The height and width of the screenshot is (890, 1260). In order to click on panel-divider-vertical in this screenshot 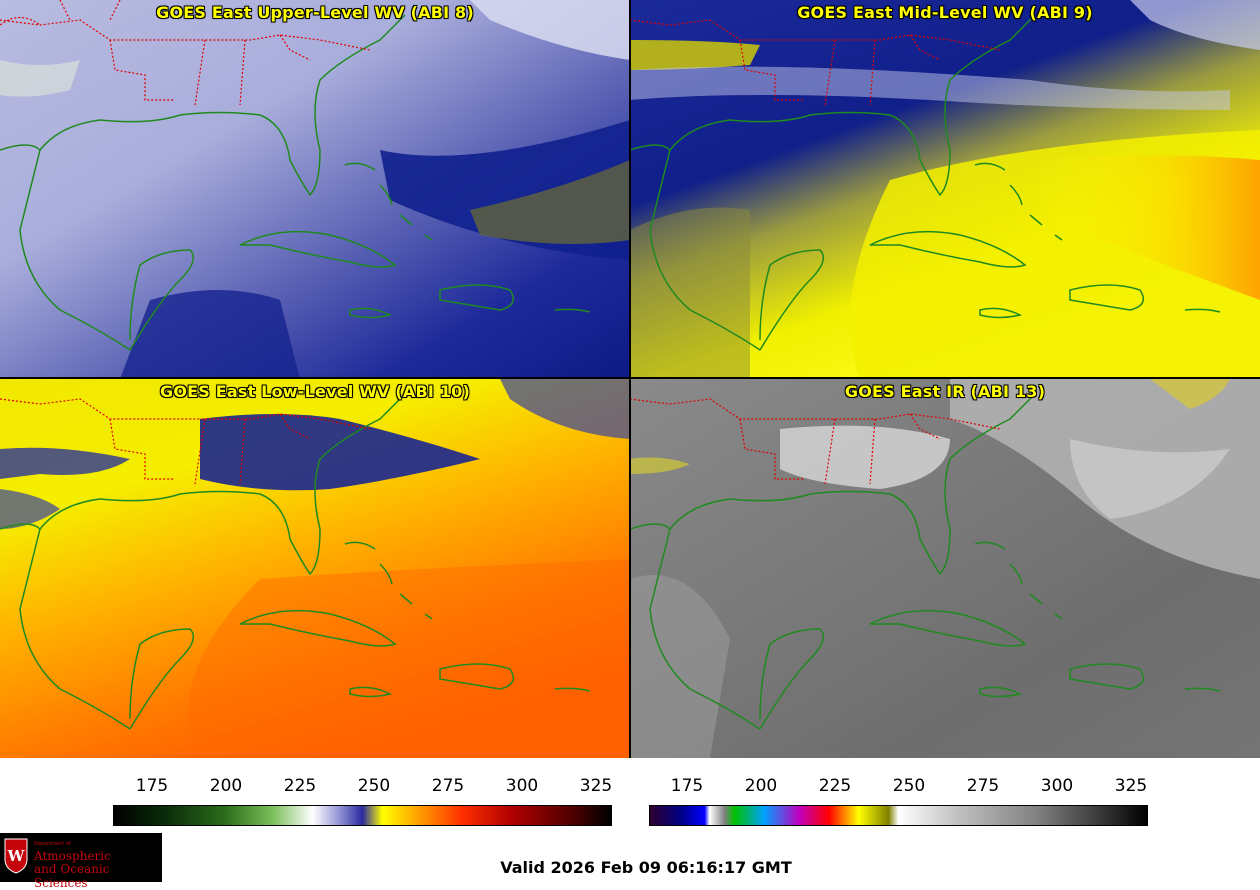, I will do `click(630, 379)`.